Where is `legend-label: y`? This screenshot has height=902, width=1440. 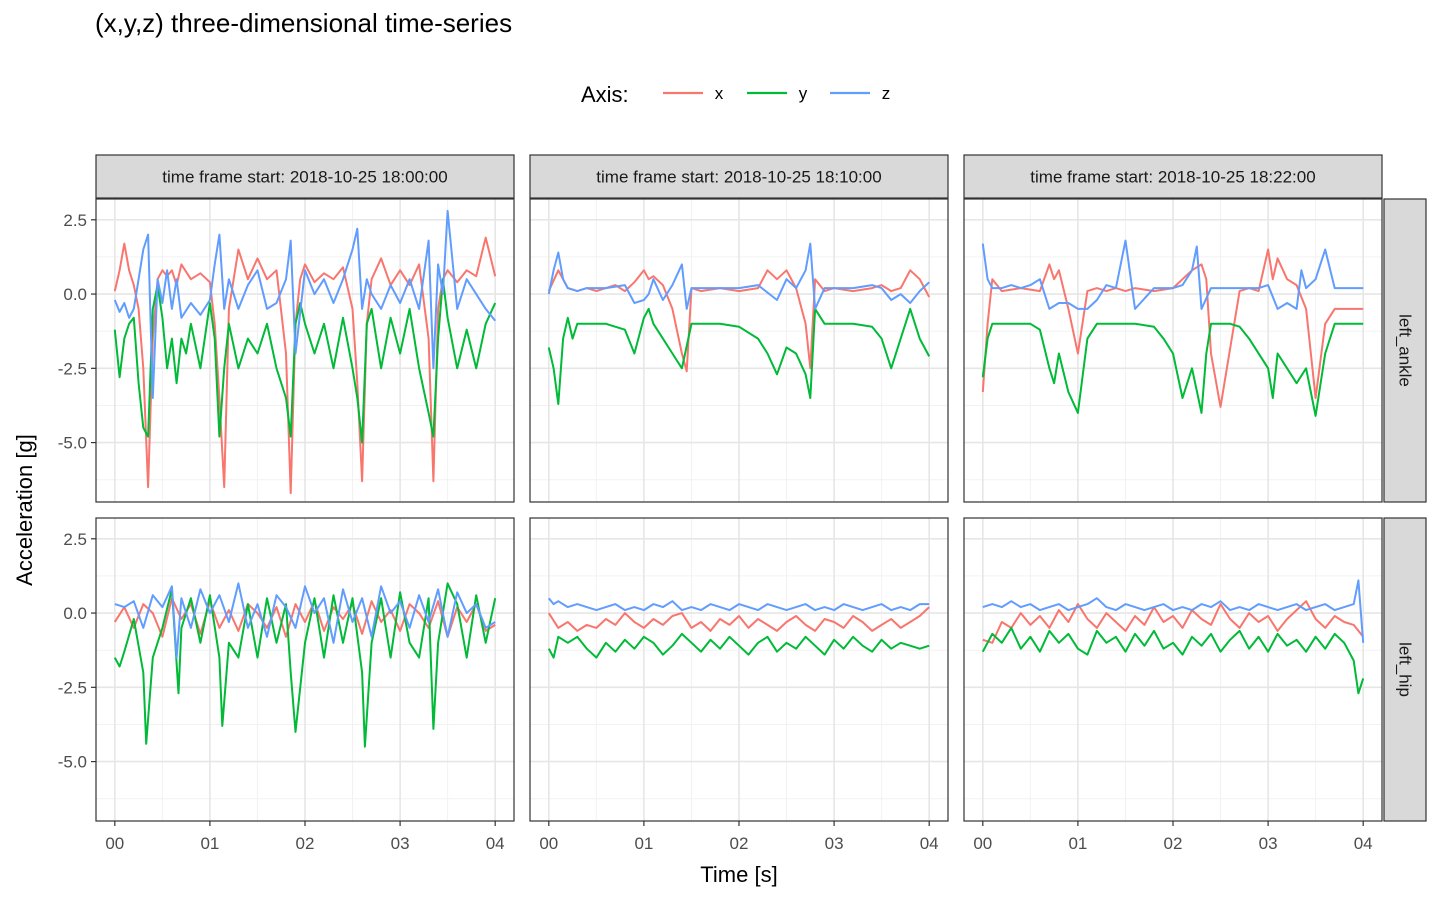 legend-label: y is located at coordinates (803, 93).